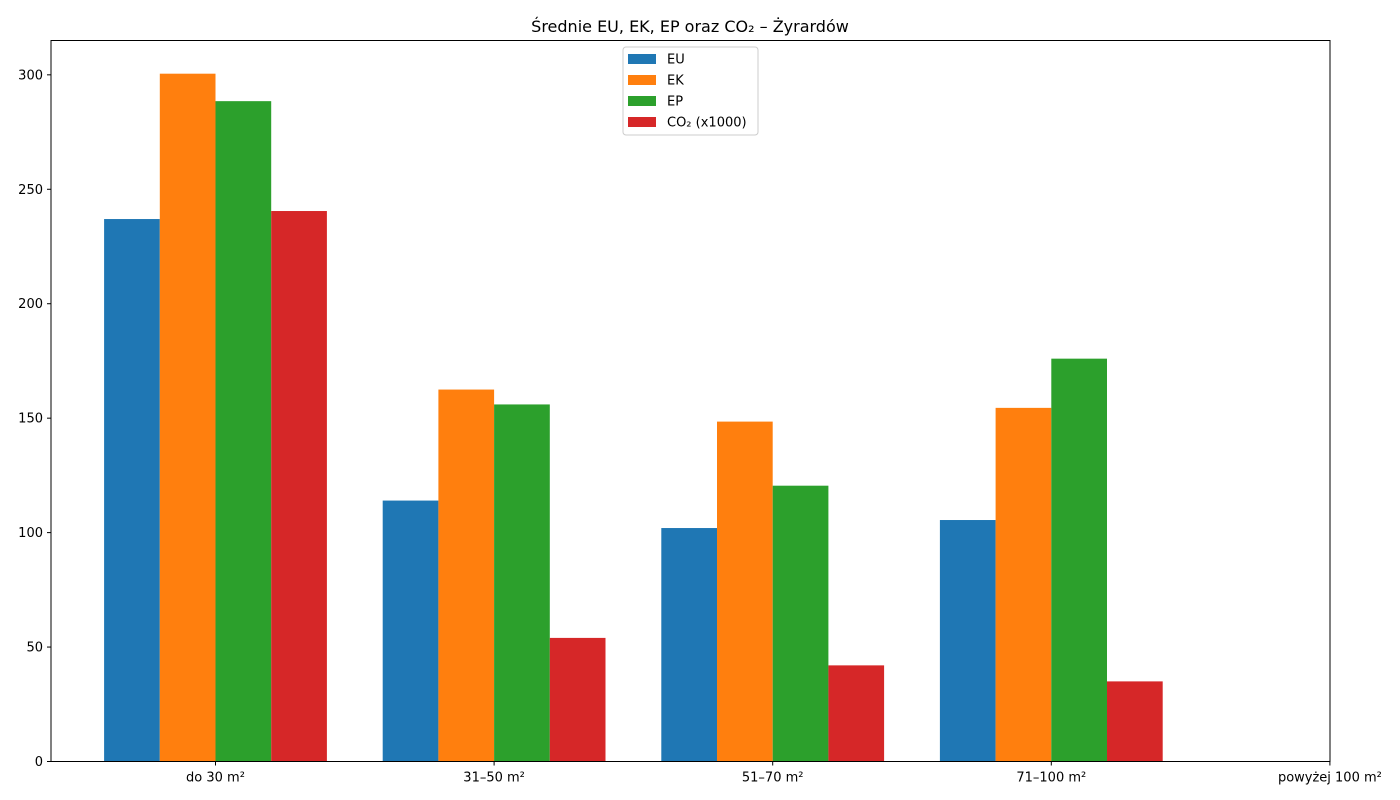 The image size is (1400, 800). I want to click on legend-label: EU, so click(676, 60).